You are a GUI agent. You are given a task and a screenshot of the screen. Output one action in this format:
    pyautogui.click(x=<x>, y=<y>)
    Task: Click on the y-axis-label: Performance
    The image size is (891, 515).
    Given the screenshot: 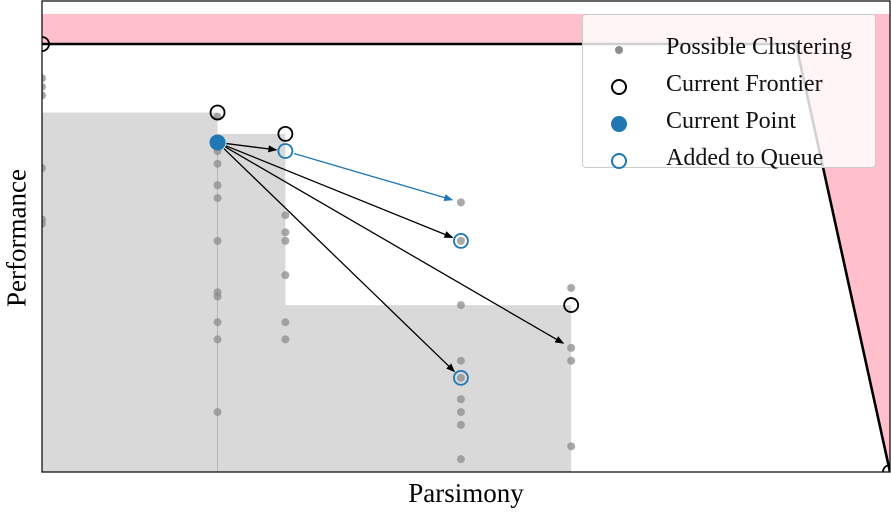 What is the action you would take?
    pyautogui.click(x=16, y=238)
    